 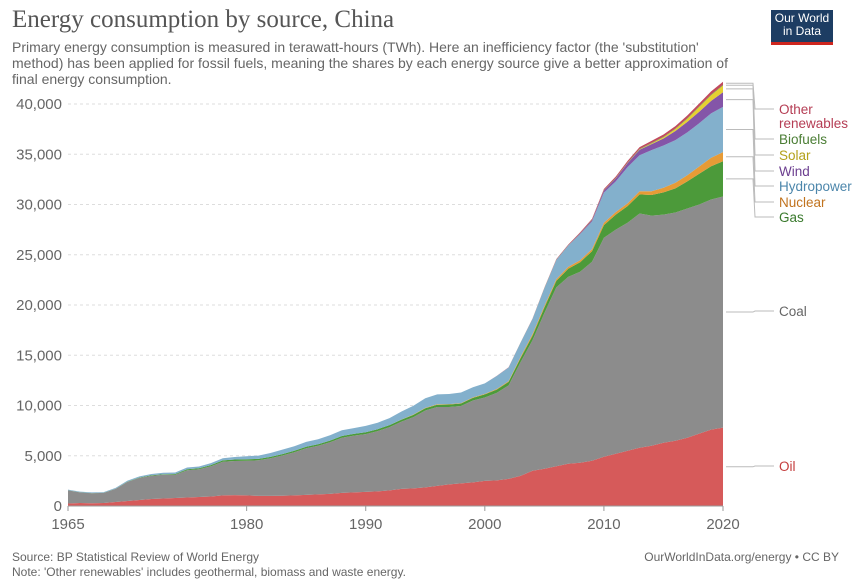 What do you see at coordinates (39, 255) in the screenshot?
I see `y-tick-label: 25,000` at bounding box center [39, 255].